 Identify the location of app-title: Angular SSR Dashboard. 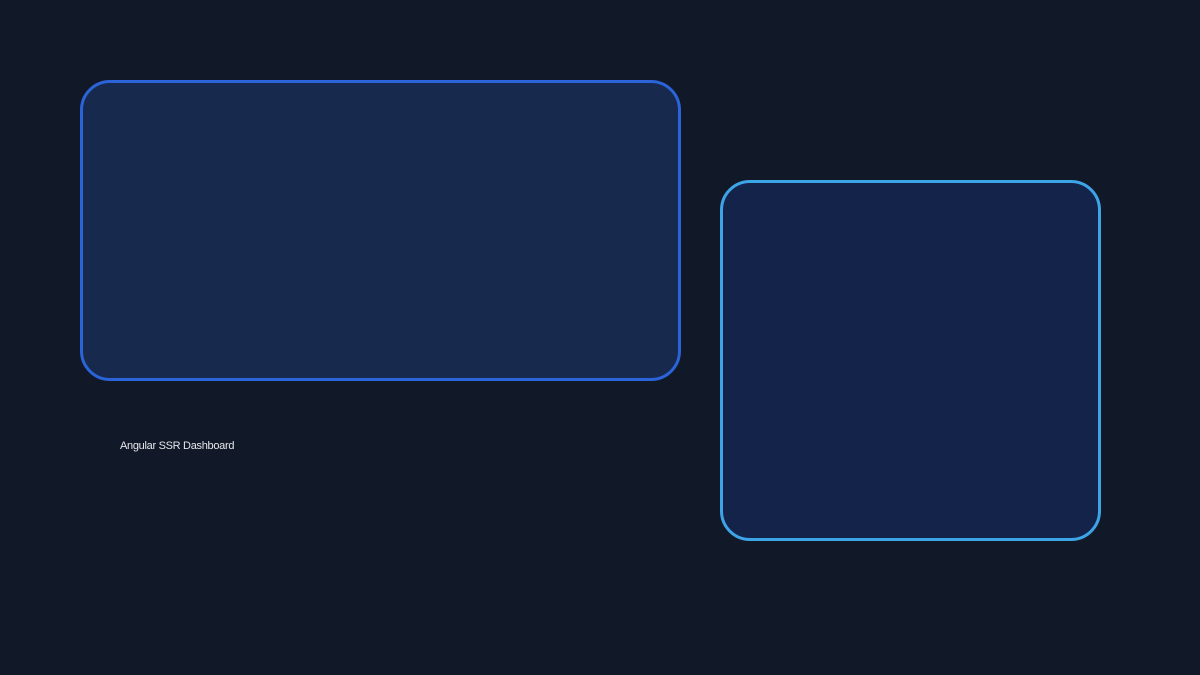
(177, 446).